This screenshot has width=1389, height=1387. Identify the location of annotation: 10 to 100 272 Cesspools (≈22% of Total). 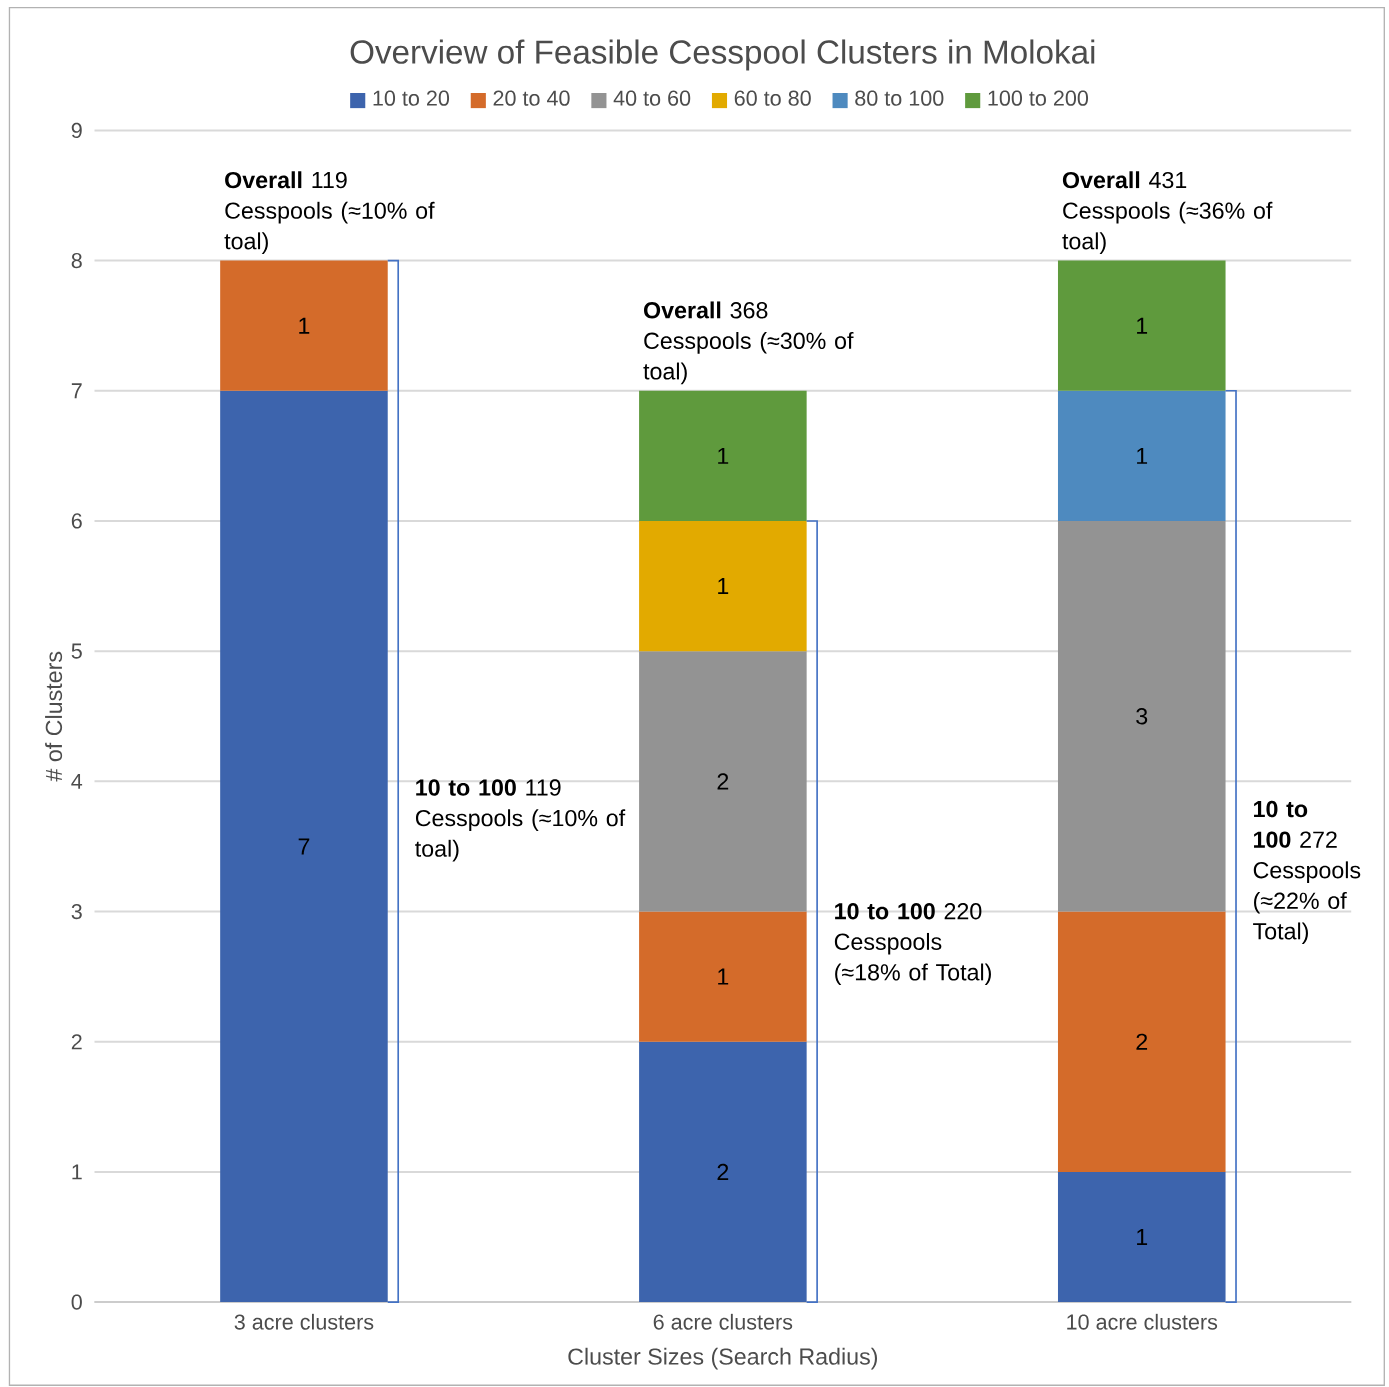
(1307, 872).